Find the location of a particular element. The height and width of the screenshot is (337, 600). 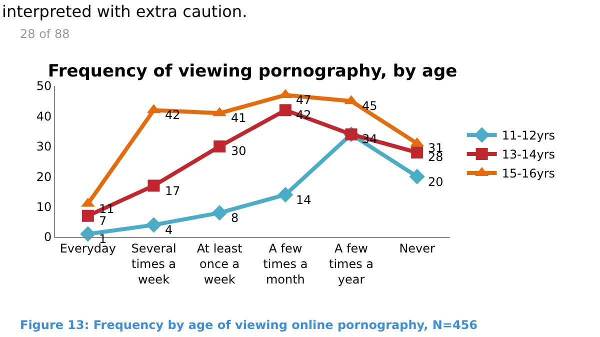

y-tick-label: 50 is located at coordinates (44, 86).